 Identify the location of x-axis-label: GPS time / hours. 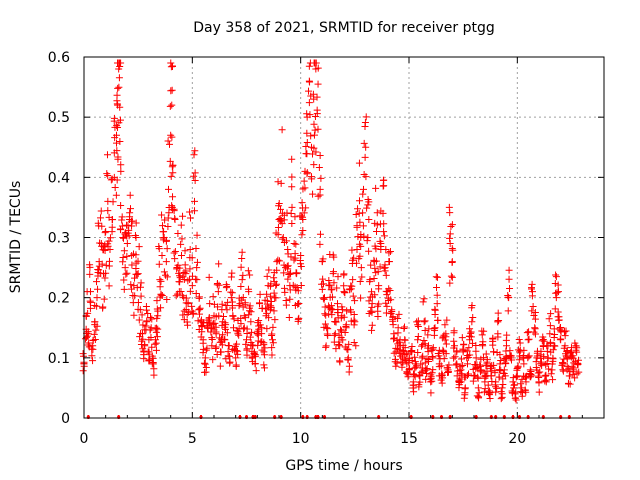
(343, 466).